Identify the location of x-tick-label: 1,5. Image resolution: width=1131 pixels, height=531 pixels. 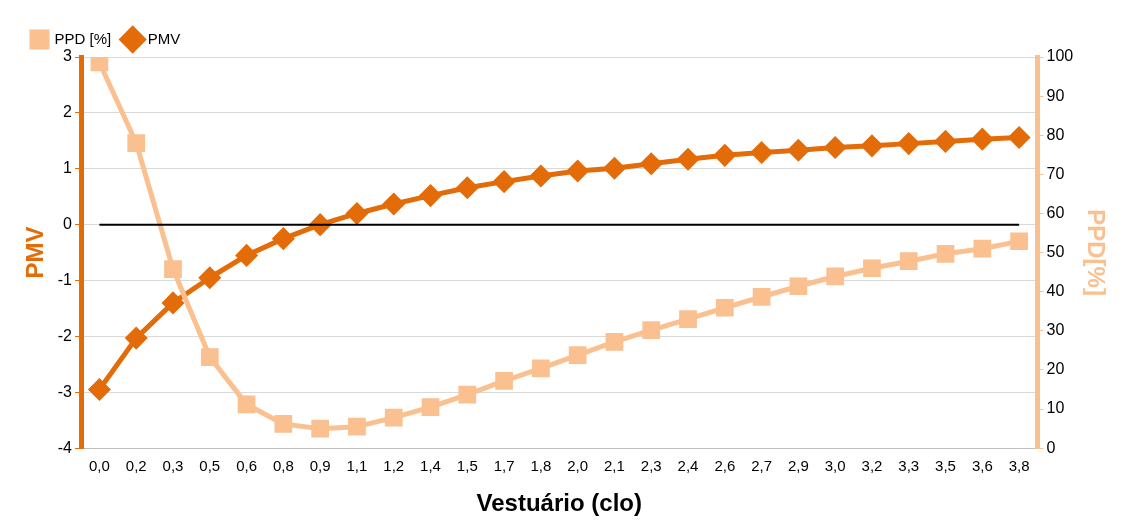
(467, 466).